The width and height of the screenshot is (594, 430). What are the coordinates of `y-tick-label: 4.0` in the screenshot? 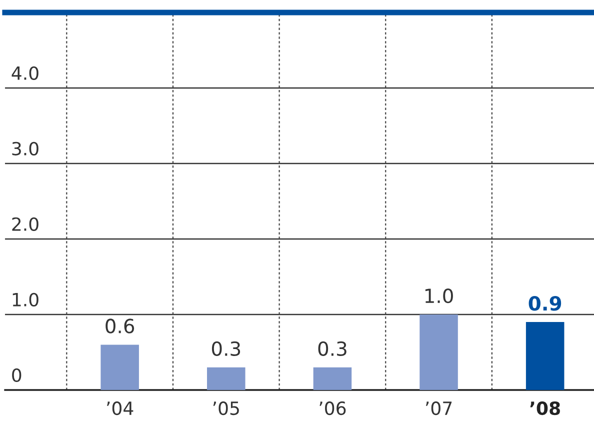 It's located at (25, 73).